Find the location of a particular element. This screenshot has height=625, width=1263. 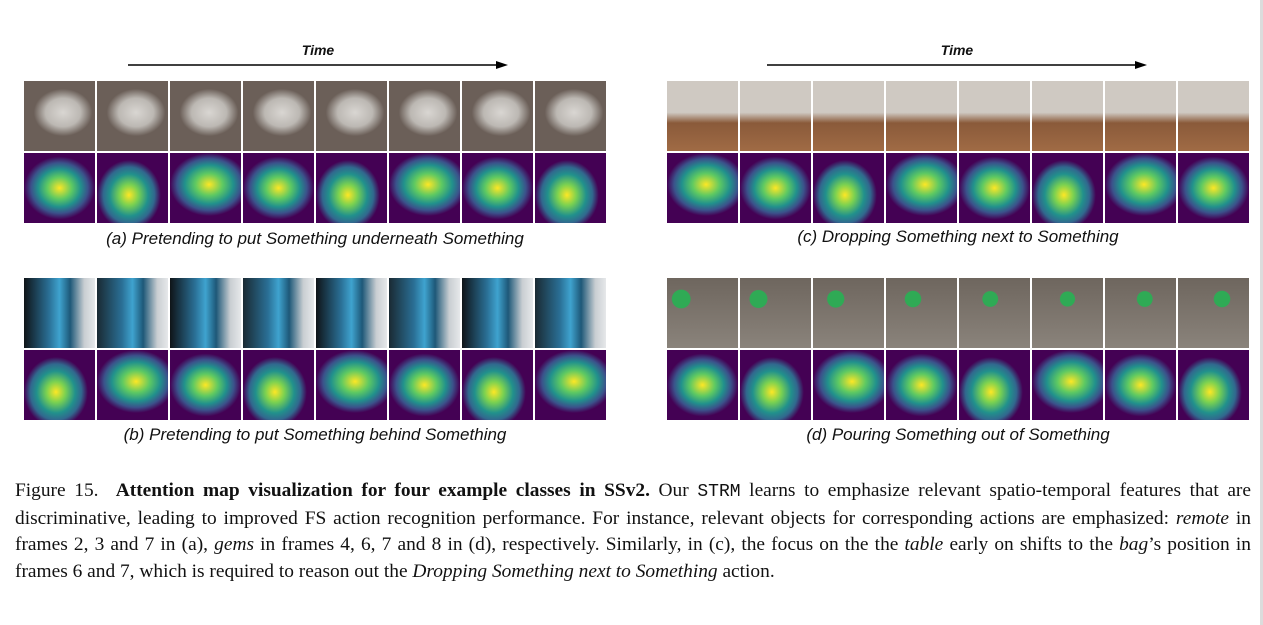

time-arrow-c: Time is located at coordinates (957, 57).